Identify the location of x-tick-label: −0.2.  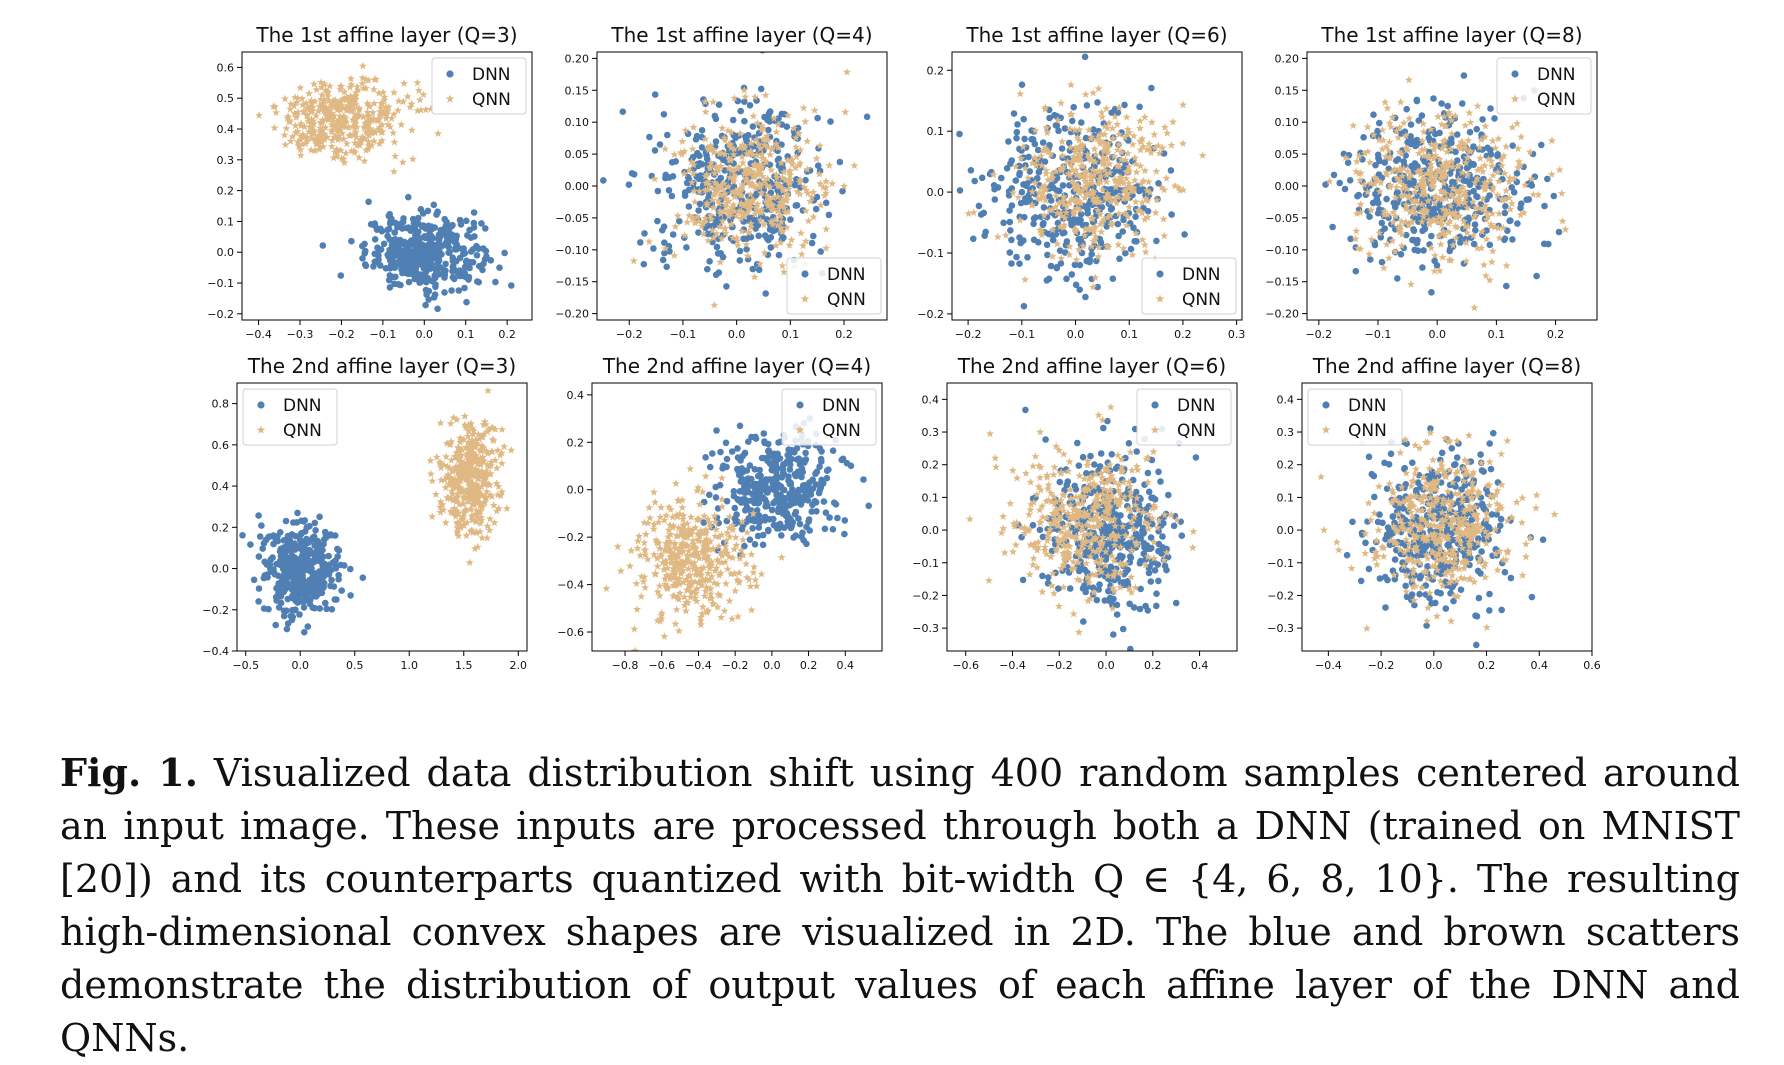
(968, 334).